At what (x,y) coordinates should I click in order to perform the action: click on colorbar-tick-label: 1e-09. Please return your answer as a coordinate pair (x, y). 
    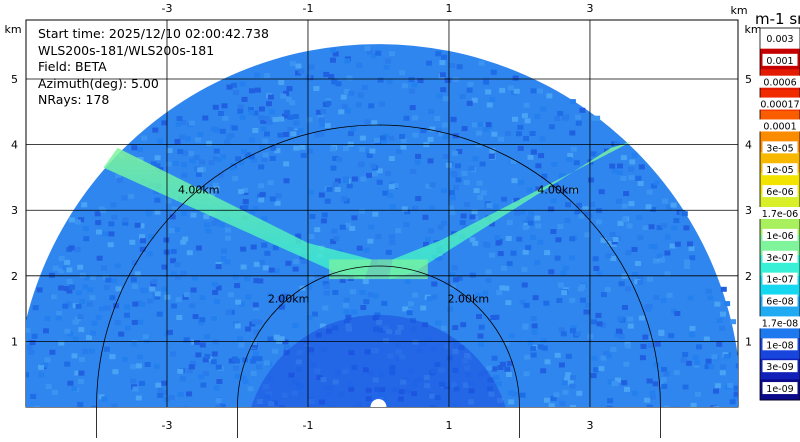
    Looking at the image, I should click on (779, 389).